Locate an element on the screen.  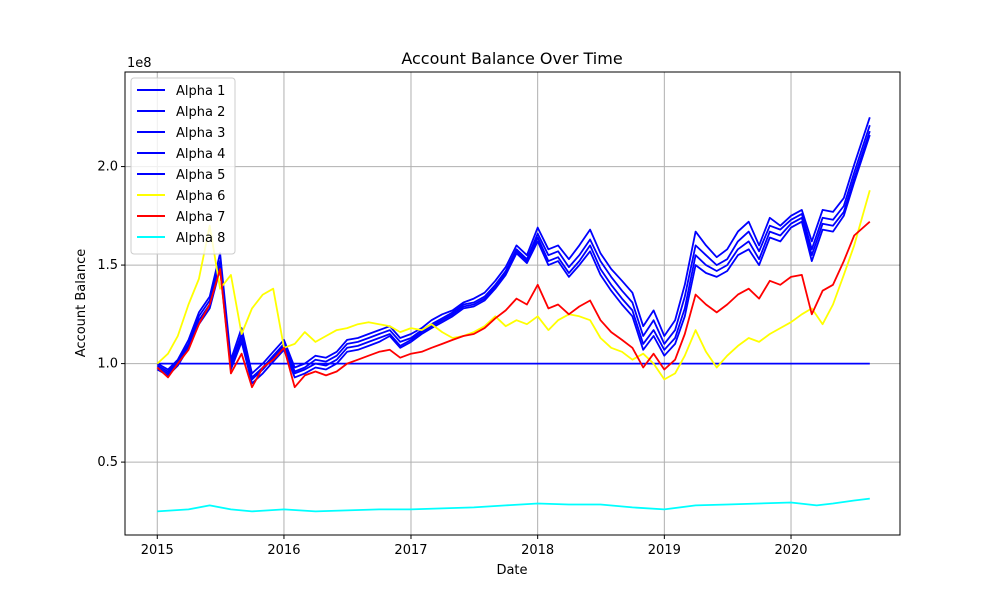
legend-label: Alpha 7 is located at coordinates (200, 217).